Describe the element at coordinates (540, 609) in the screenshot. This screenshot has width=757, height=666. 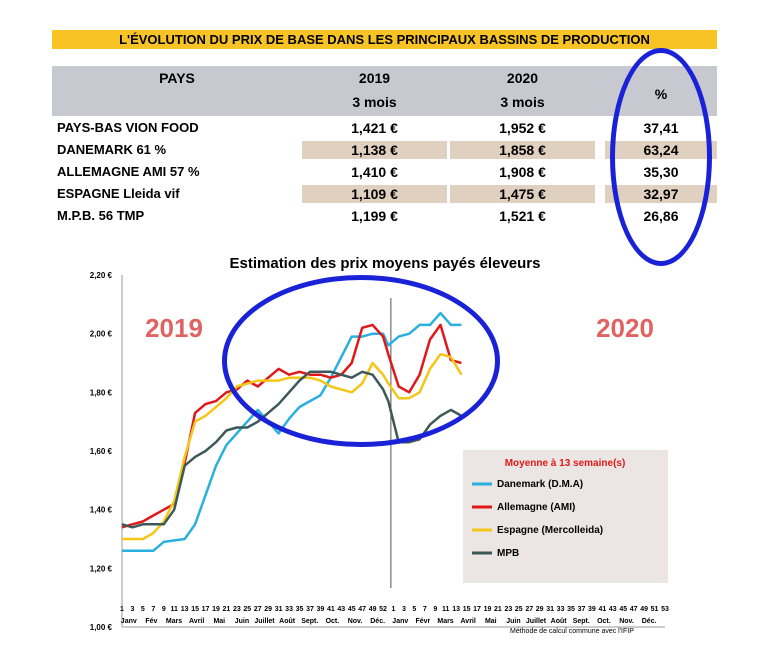
I see `x-tick-label: 29` at that location.